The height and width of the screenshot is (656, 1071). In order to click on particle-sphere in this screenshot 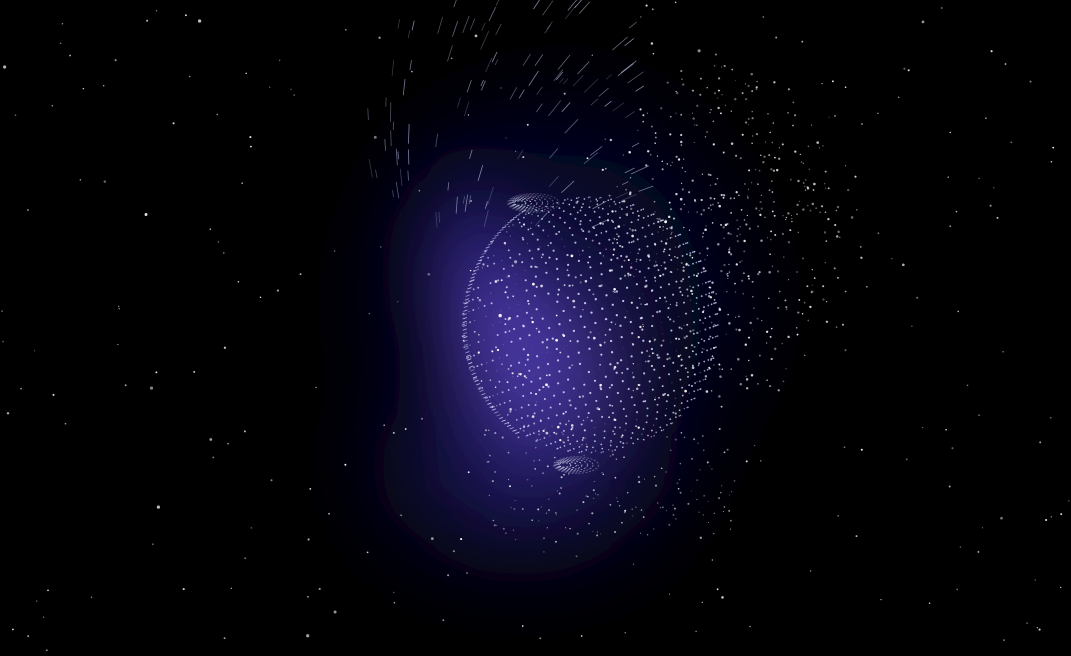, I will do `click(590, 325)`.